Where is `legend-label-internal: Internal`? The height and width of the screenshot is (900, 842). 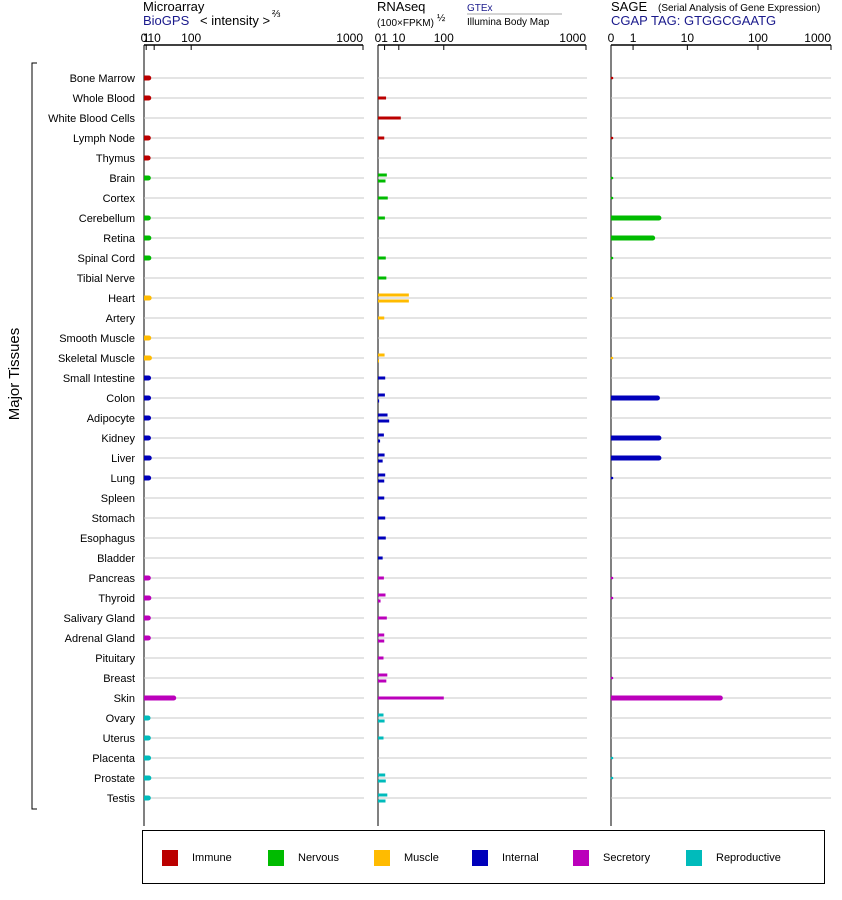
legend-label-internal: Internal is located at coordinates (520, 858).